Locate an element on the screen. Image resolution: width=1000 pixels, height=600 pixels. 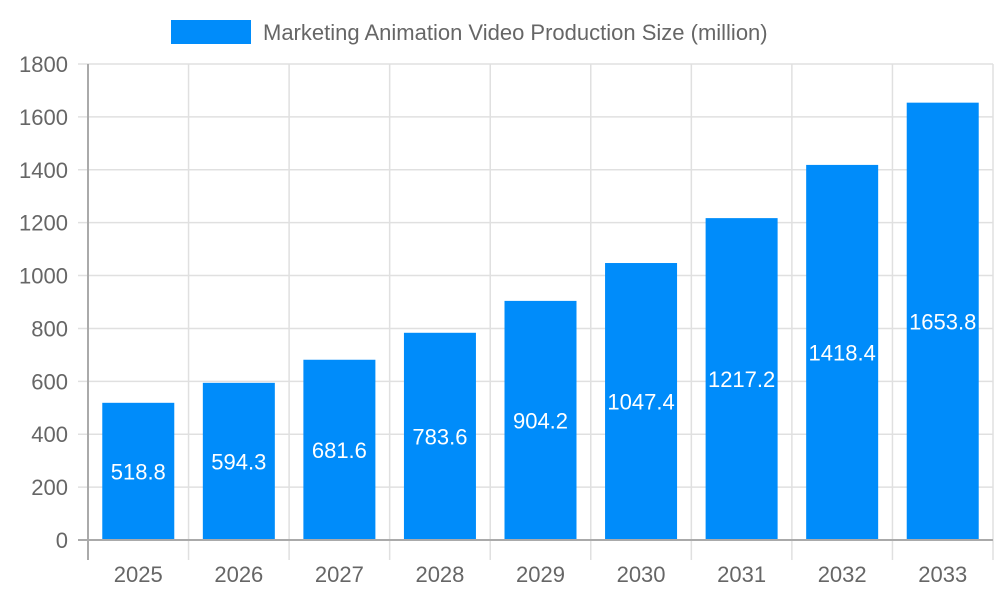
data-label: 1653.8 is located at coordinates (942, 321).